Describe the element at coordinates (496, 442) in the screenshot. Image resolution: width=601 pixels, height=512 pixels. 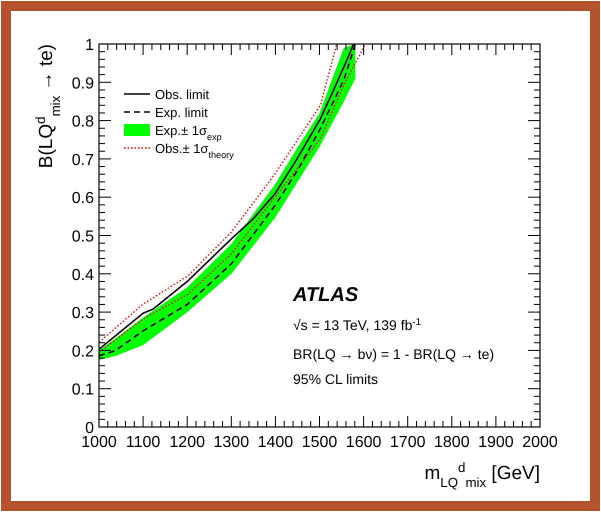
I see `x-tick-label: 1900` at that location.